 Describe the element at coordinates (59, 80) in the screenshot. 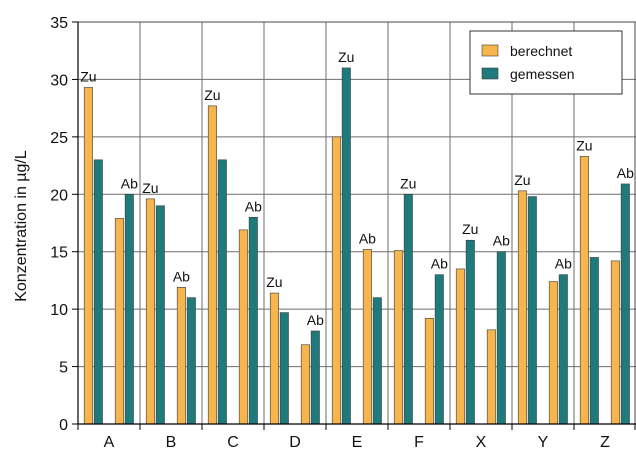

I see `y-tick-label: 30` at that location.